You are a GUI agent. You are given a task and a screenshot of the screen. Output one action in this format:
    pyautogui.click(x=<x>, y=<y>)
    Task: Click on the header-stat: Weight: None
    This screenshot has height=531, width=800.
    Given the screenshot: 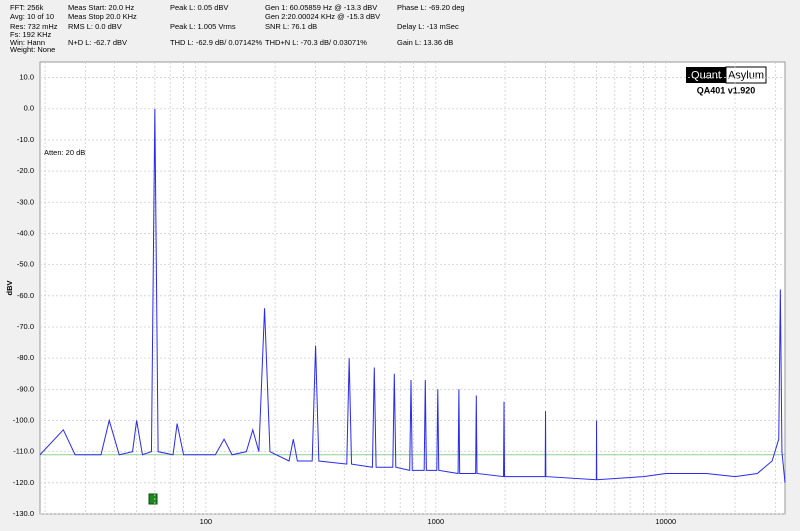 What is the action you would take?
    pyautogui.click(x=32, y=49)
    